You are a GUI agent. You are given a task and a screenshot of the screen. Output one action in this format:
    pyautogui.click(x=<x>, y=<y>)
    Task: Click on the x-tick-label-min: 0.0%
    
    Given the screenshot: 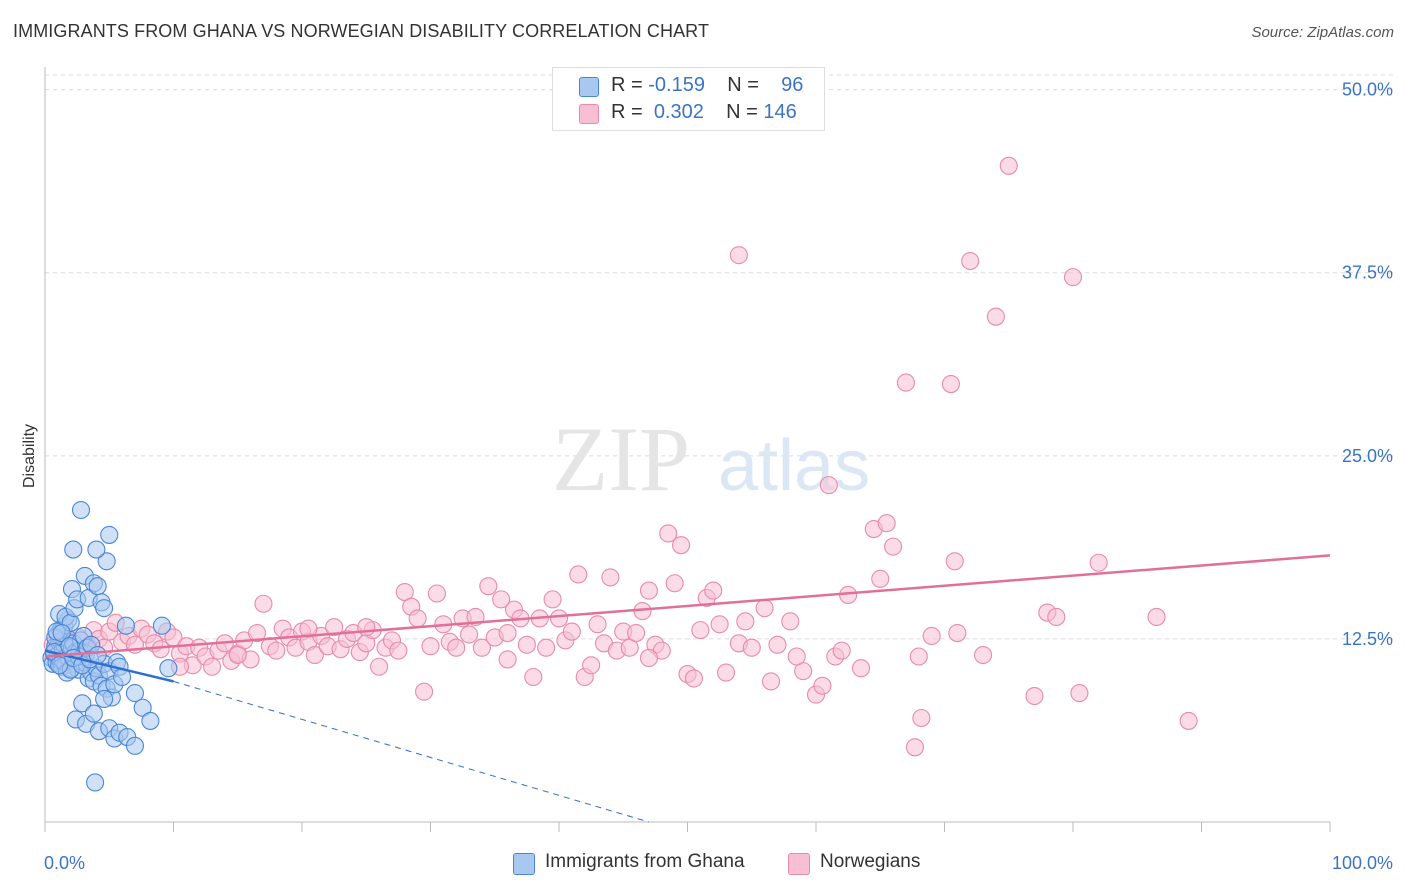 What is the action you would take?
    pyautogui.click(x=64, y=863)
    